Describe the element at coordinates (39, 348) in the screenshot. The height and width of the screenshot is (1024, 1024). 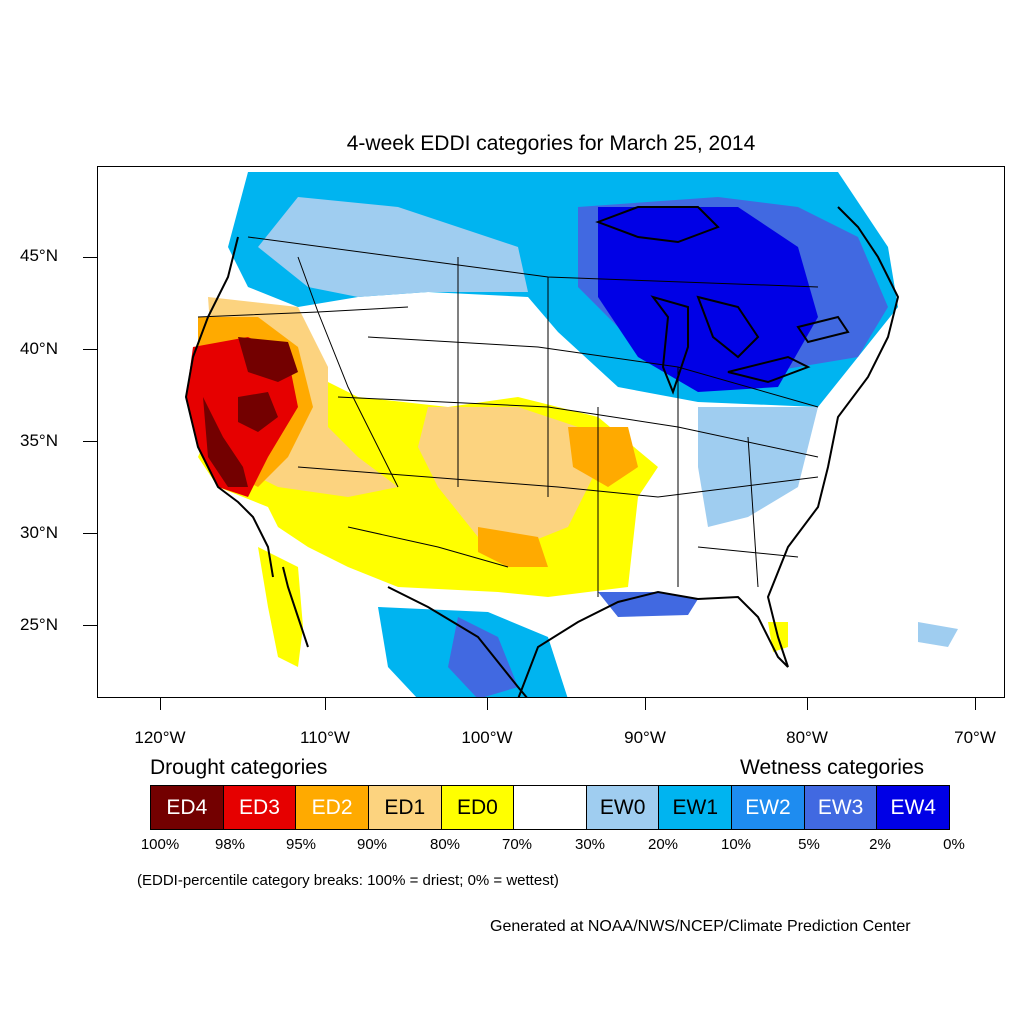
I see `lat-label-40: 40°N` at that location.